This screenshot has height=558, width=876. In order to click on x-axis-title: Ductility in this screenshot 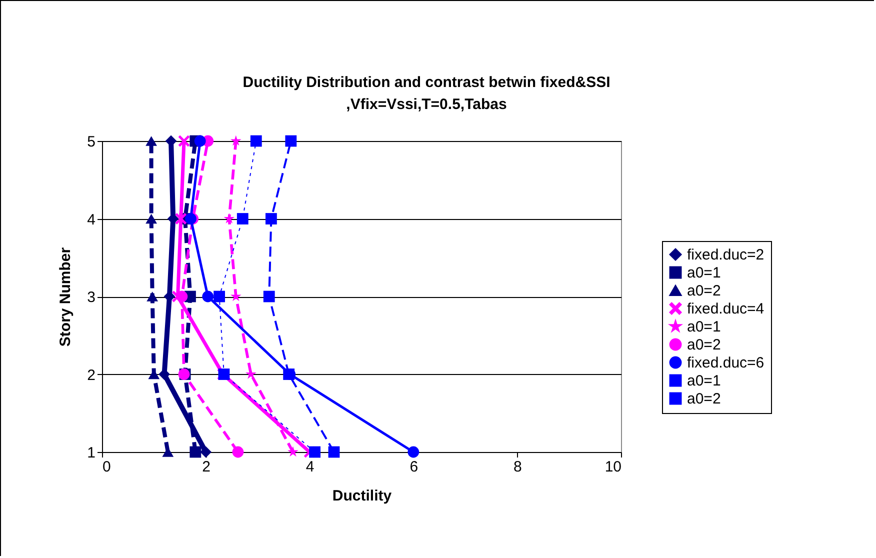, I will do `click(362, 496)`.